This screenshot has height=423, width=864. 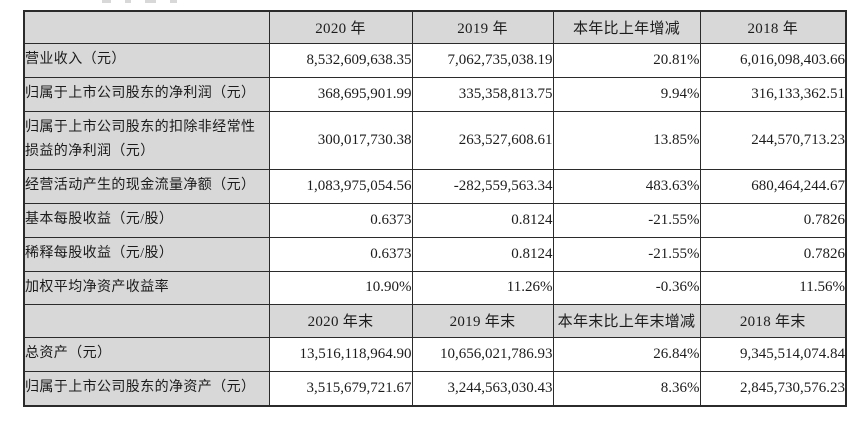 I want to click on cell-change: 8.36%, so click(x=626, y=388).